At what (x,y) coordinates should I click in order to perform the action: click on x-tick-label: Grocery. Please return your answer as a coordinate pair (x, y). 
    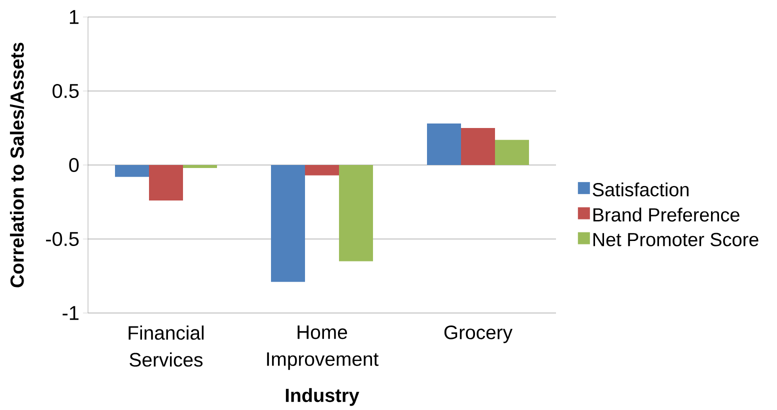
    Looking at the image, I should click on (478, 335).